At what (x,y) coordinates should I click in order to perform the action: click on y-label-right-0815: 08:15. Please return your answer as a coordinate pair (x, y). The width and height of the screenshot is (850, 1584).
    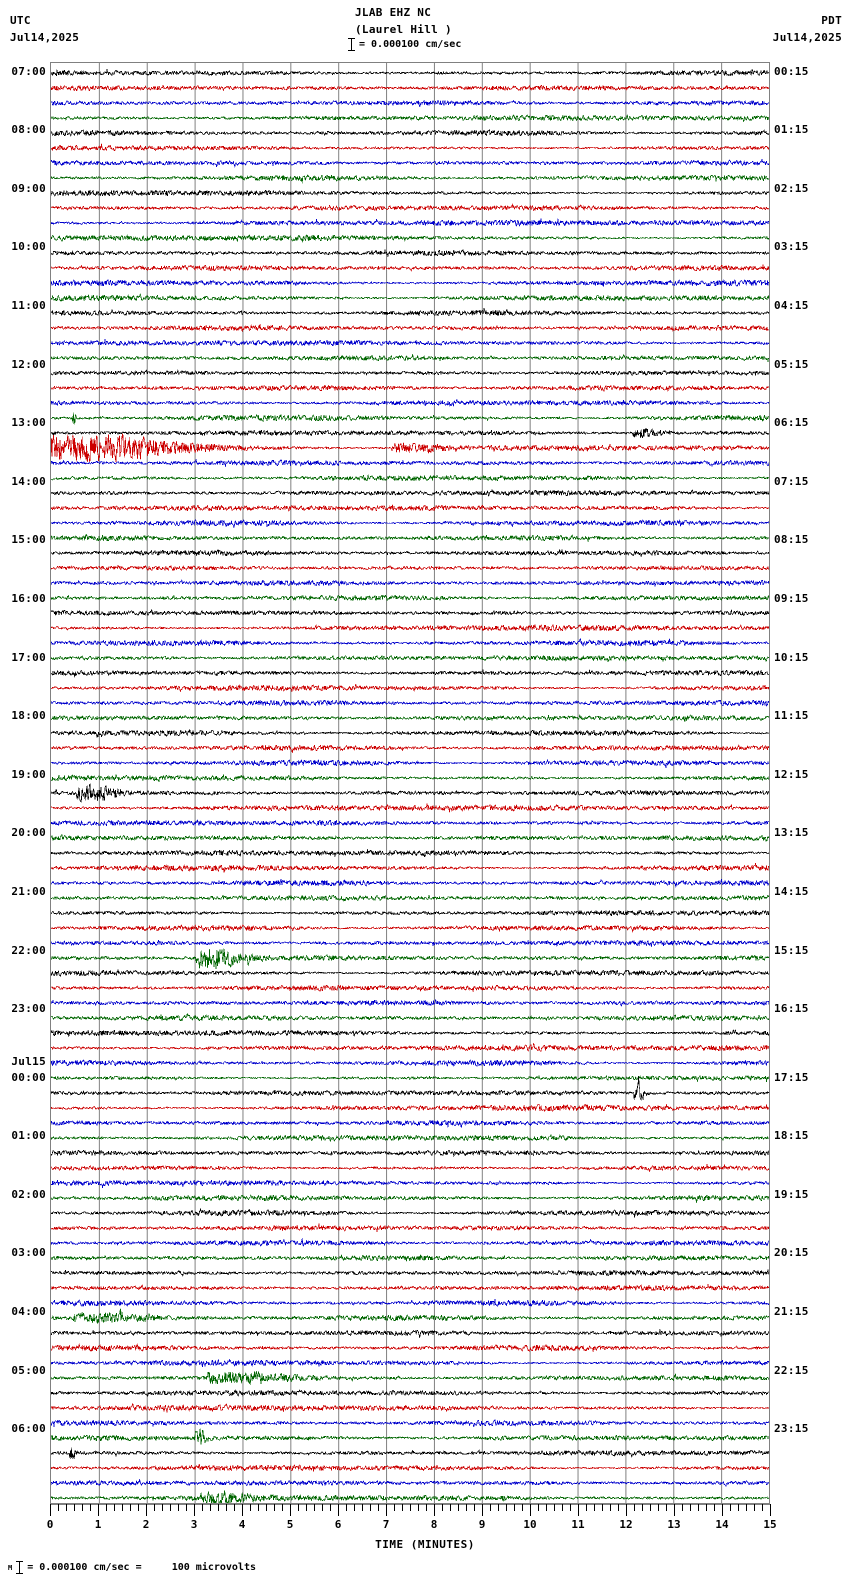
    Looking at the image, I should click on (791, 539).